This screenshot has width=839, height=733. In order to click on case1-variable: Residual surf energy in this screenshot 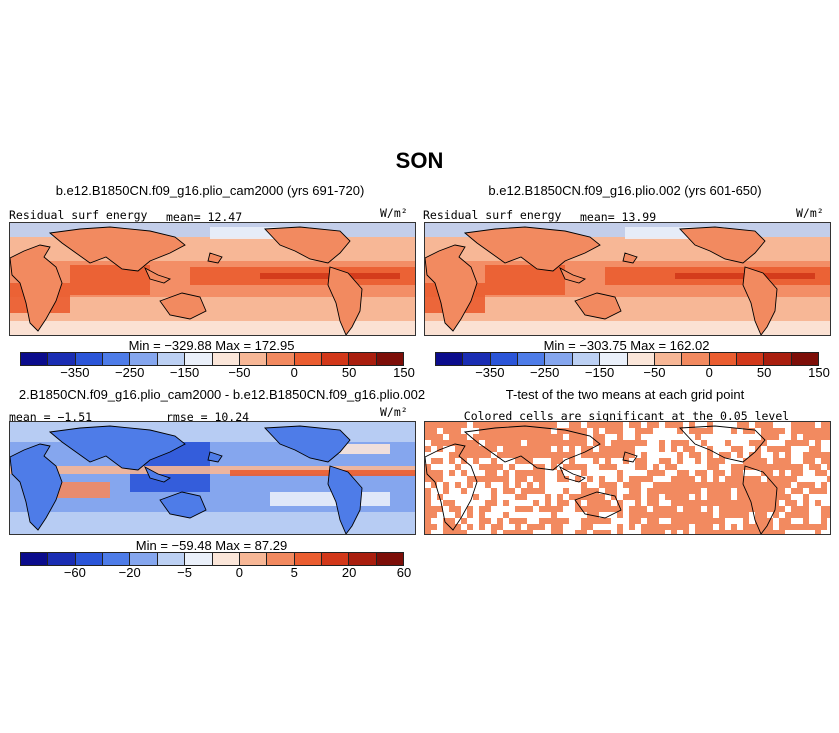, I will do `click(78, 215)`.